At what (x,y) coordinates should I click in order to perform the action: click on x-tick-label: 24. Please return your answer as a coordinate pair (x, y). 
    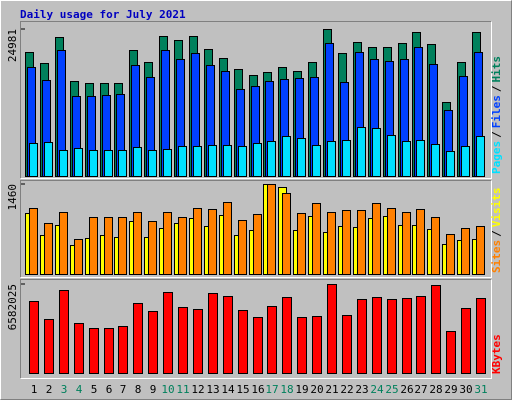
    Looking at the image, I should click on (377, 389).